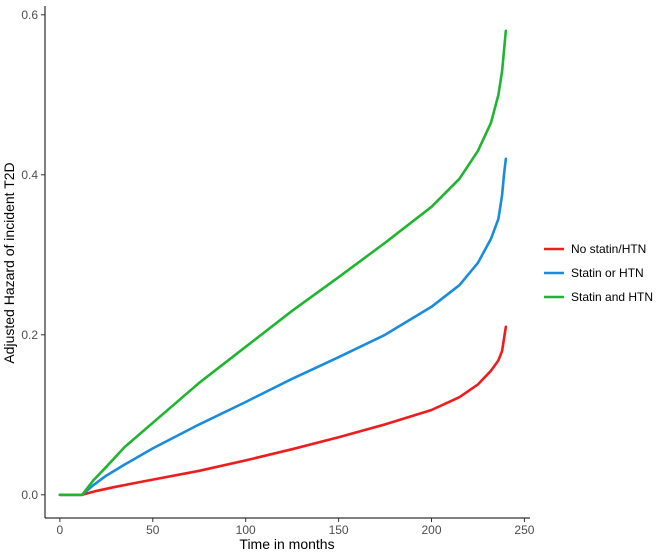  I want to click on legend-item: Statin or HTN, so click(594, 273).